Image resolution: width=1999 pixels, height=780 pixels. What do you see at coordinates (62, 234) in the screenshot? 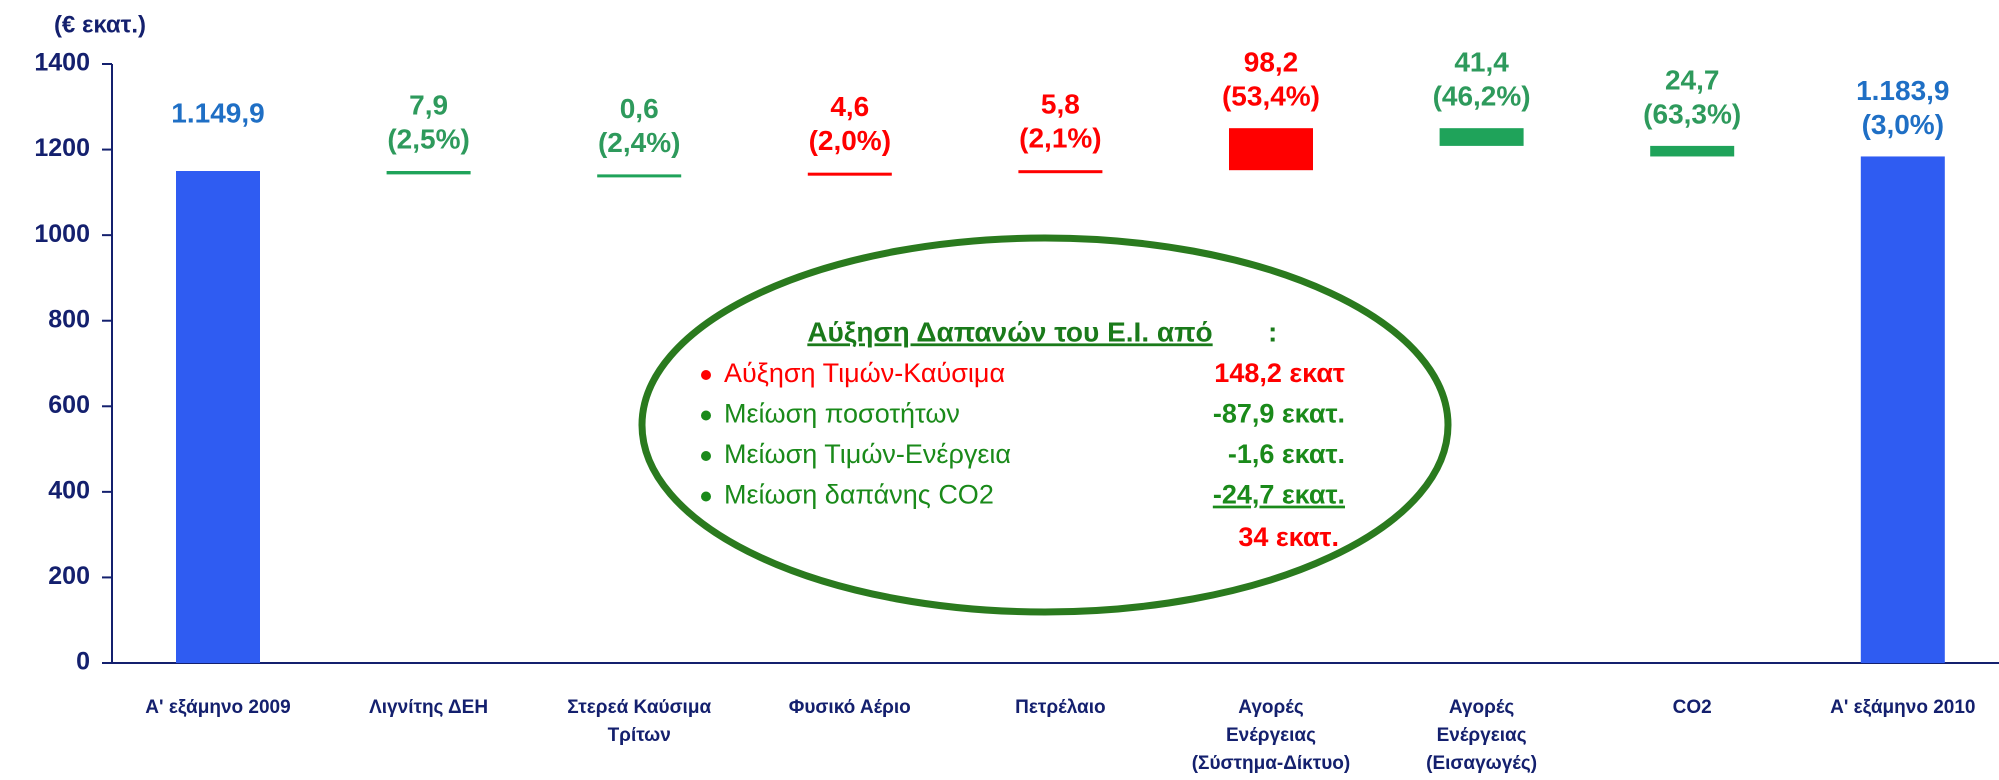
I see `y-tick-label: 1000` at bounding box center [62, 234].